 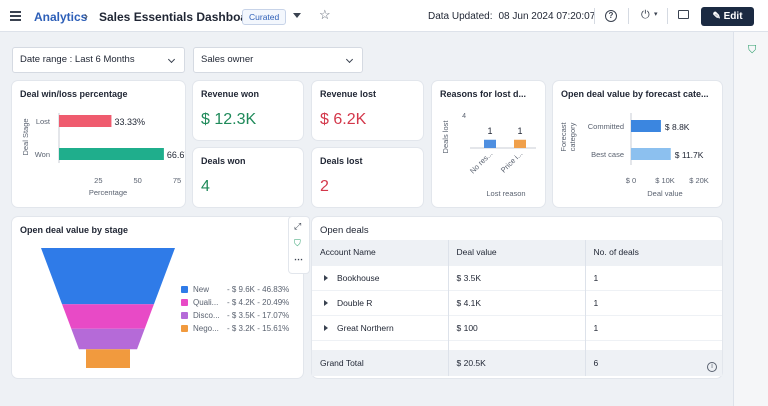 I want to click on table-row: Double R $ 4.1K 1, so click(x=517, y=302).